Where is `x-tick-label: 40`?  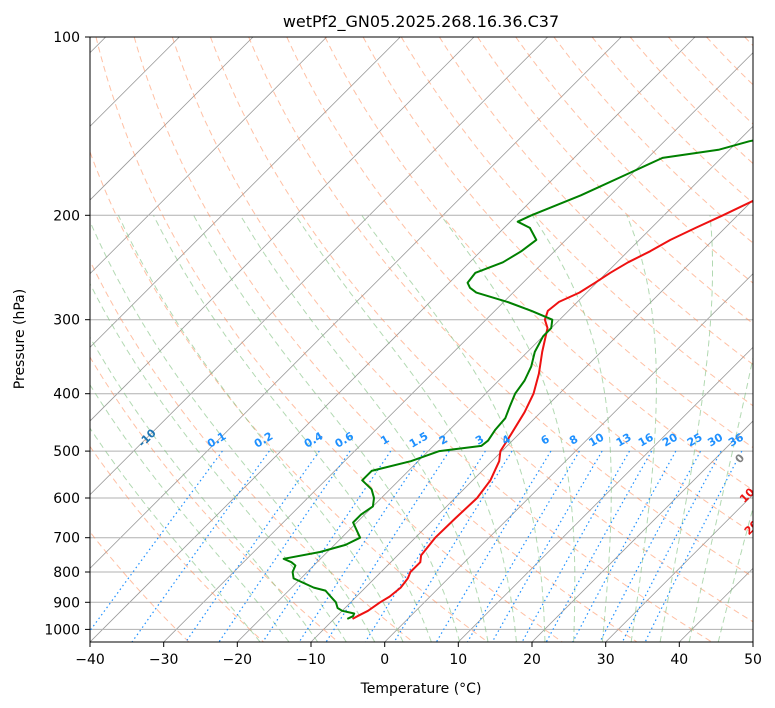 x-tick-label: 40 is located at coordinates (679, 660).